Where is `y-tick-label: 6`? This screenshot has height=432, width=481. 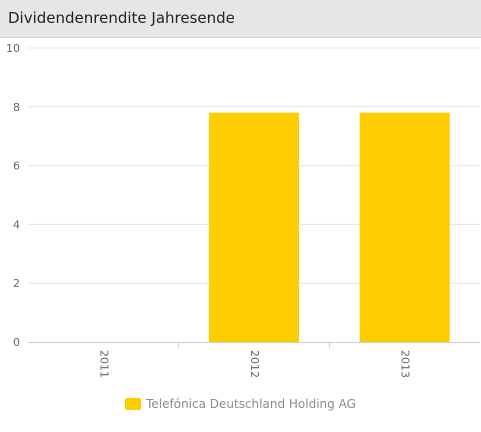
y-tick-label: 6 is located at coordinates (16, 166).